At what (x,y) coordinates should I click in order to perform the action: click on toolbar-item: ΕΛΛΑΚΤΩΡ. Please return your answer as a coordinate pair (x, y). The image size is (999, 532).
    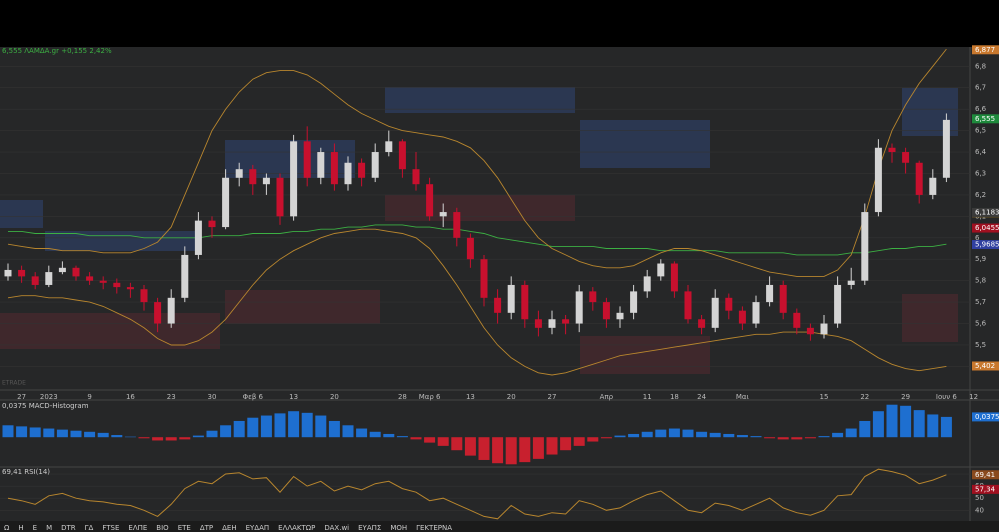
    Looking at the image, I should click on (296, 528).